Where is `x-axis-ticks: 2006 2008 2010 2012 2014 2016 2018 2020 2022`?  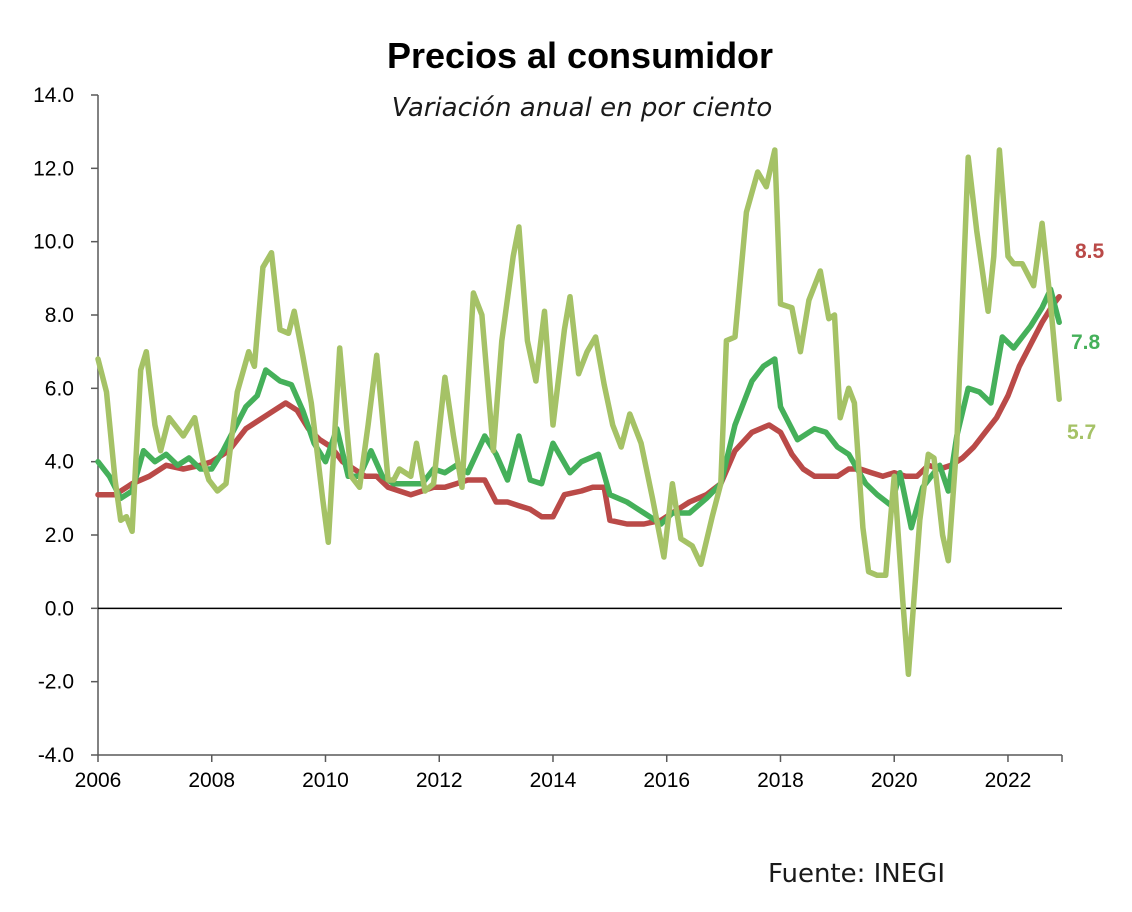
x-axis-ticks: 2006 2008 2010 2012 2014 2016 2018 2020 2022 is located at coordinates (569, 773).